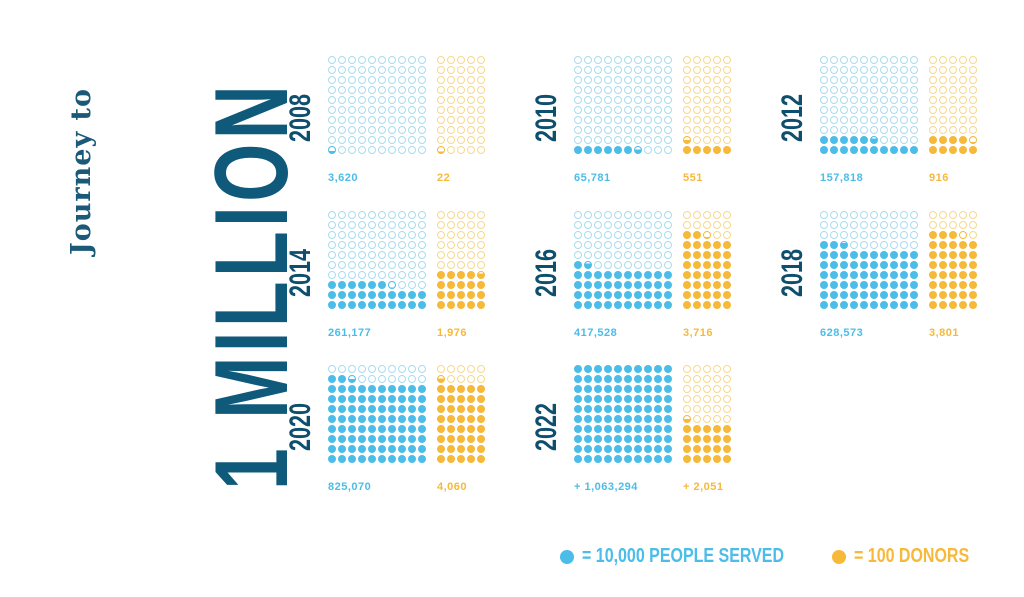  What do you see at coordinates (546, 117) in the screenshot?
I see `year-text: 2010` at bounding box center [546, 117].